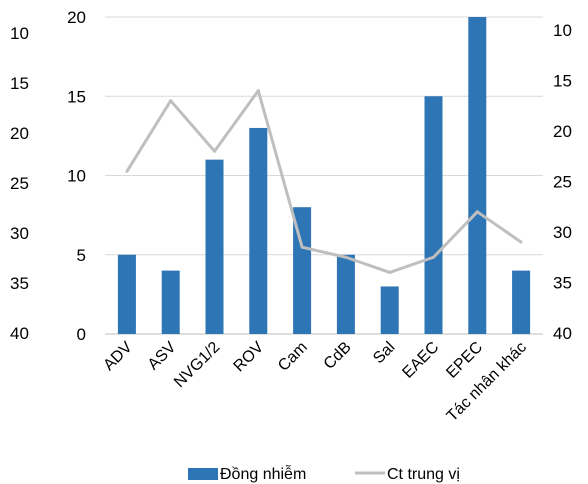 This screenshot has width=588, height=484. Describe the element at coordinates (345, 294) in the screenshot. I see `bar-cdb` at that location.